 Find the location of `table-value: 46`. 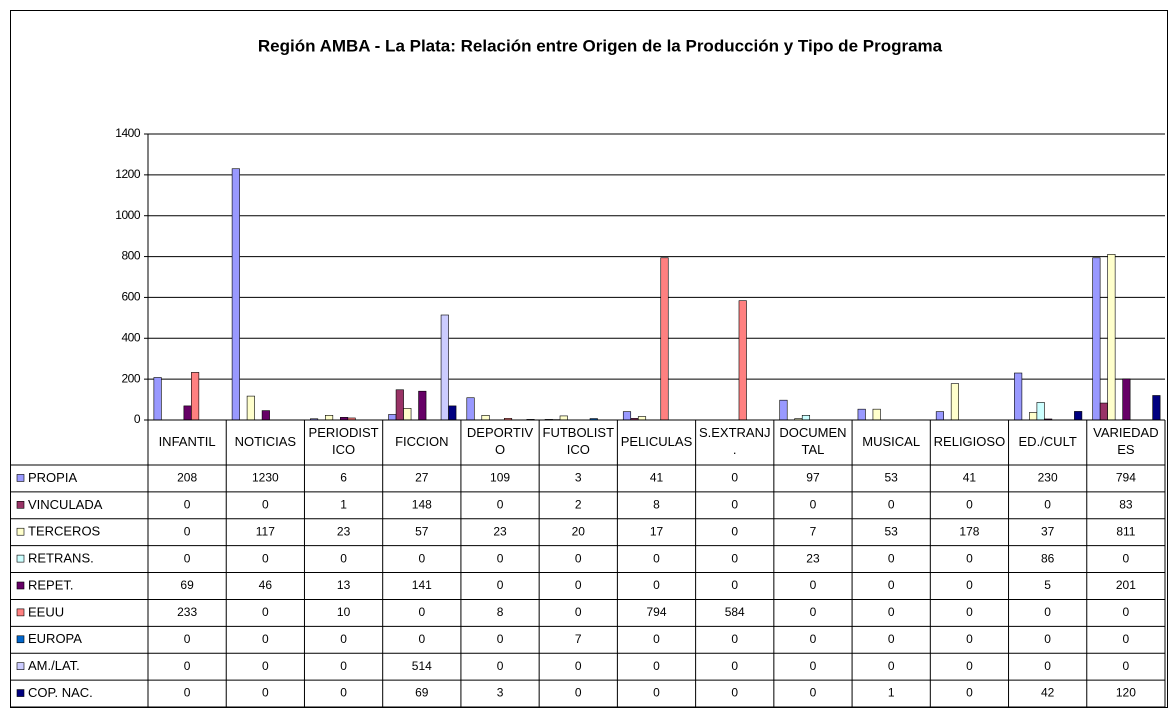

table-value: 46 is located at coordinates (266, 585).